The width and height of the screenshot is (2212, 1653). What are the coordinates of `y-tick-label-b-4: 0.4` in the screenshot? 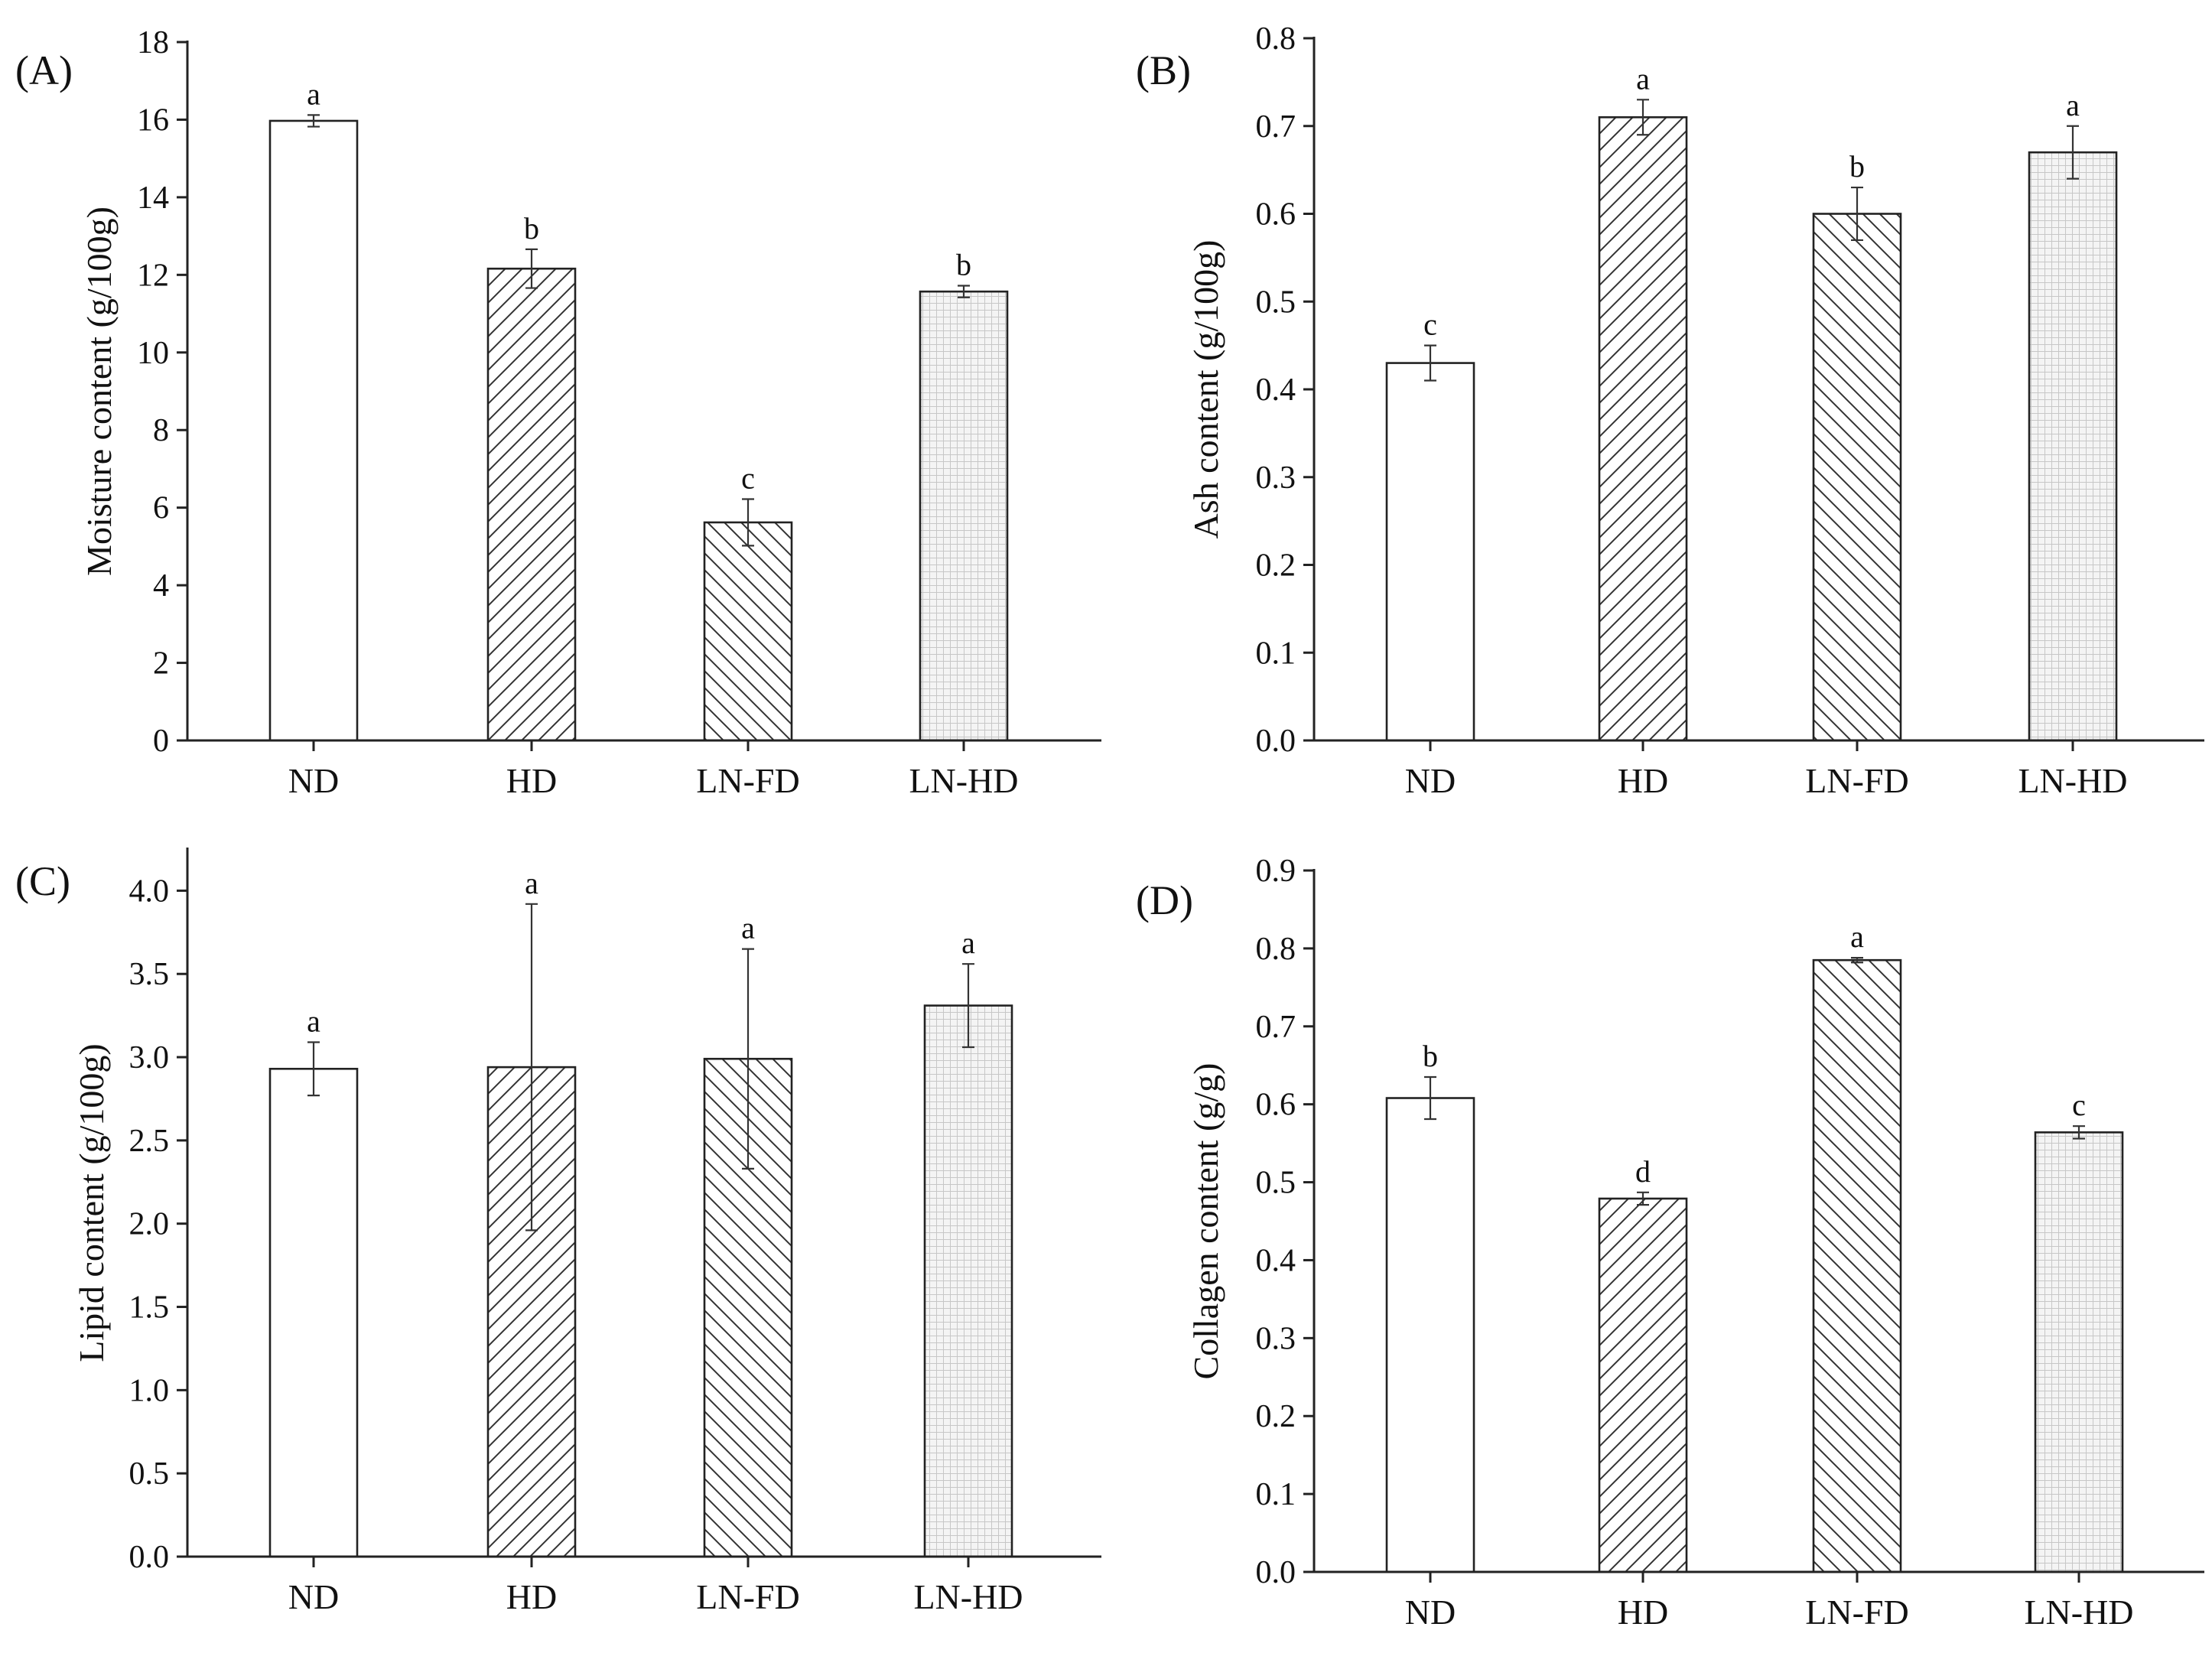 It's located at (1276, 390).